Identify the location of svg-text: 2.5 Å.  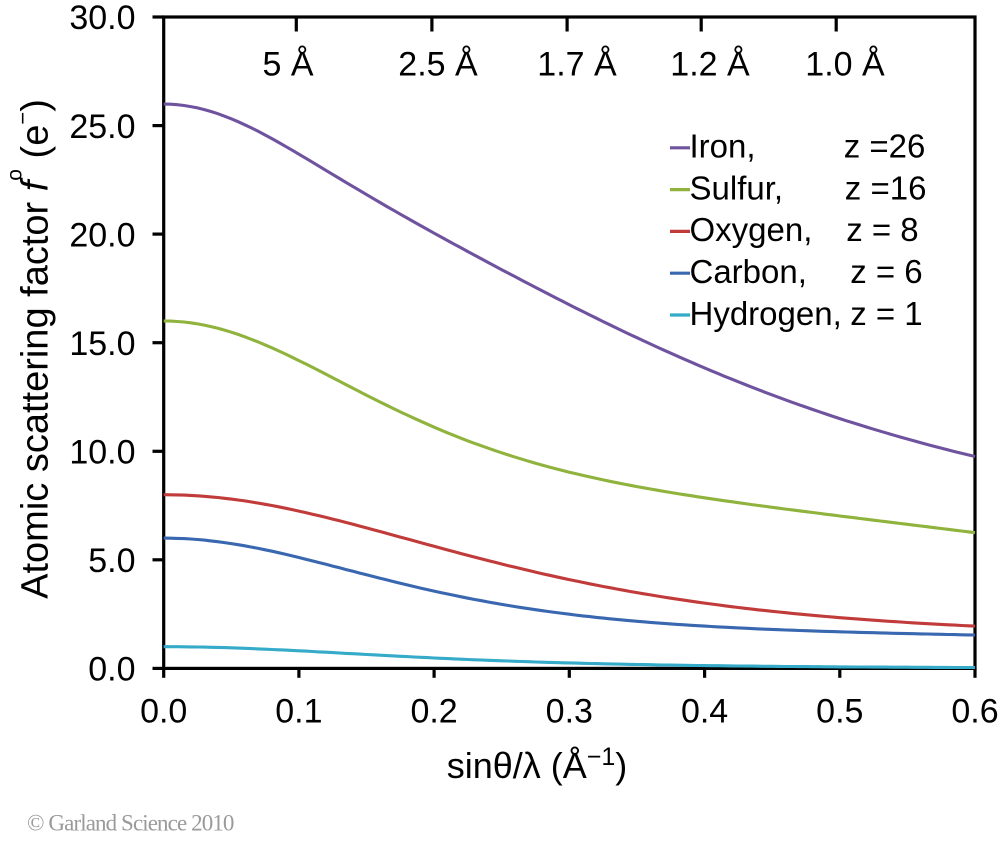
(438, 65).